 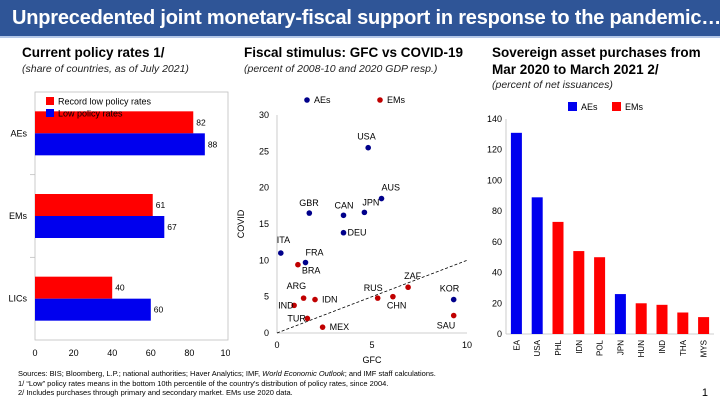 I want to click on point-label-AUS: AUS, so click(x=391, y=188).